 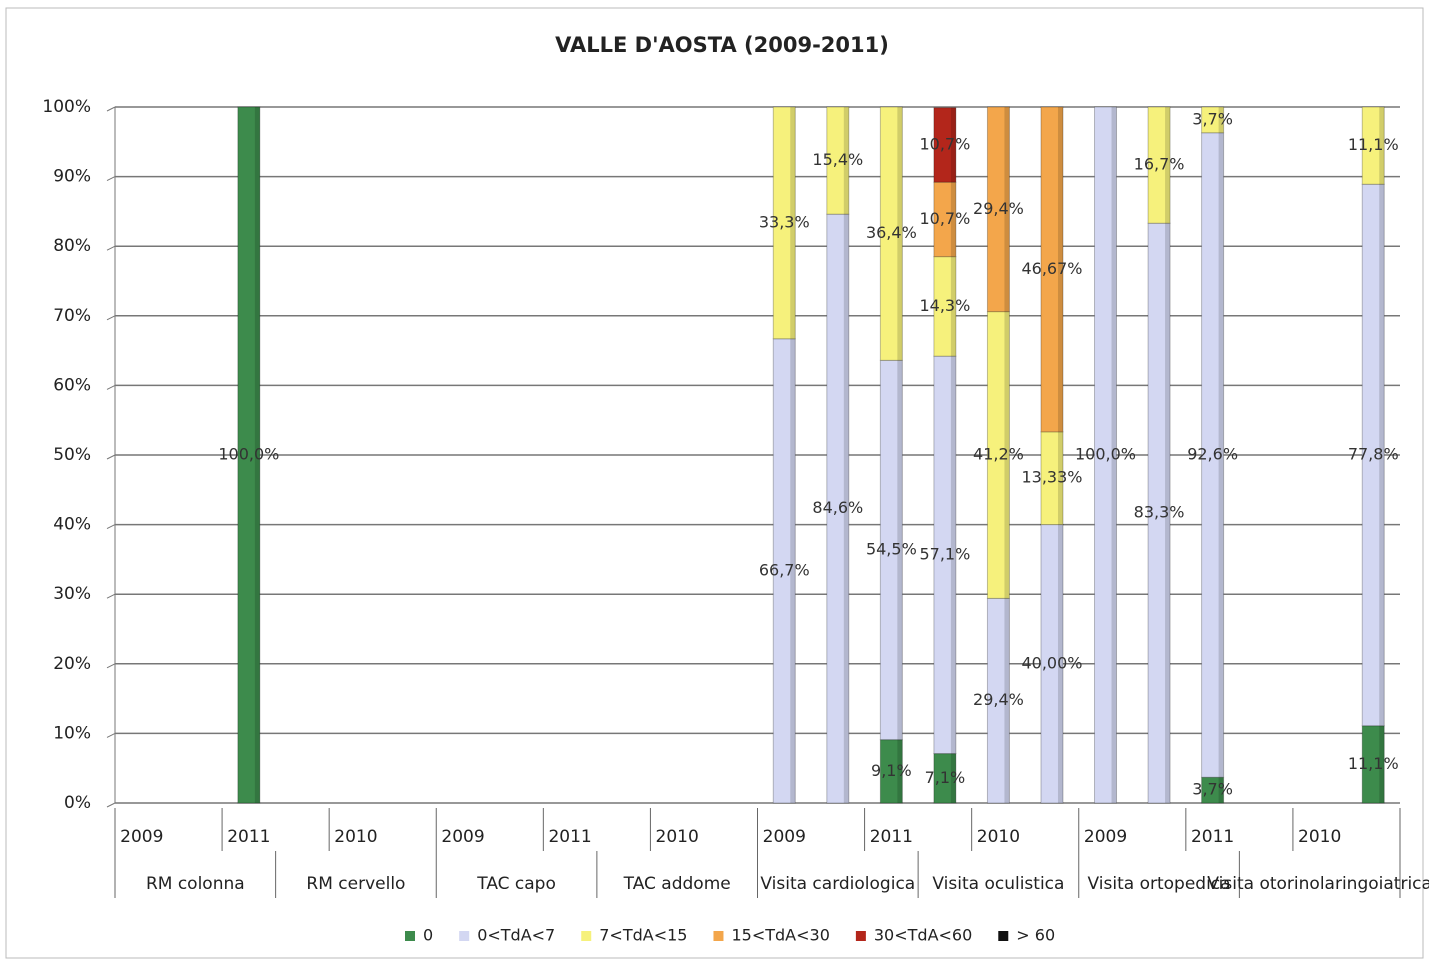 What do you see at coordinates (643, 935) in the screenshot?
I see `legend-label: 7<TdA<15` at bounding box center [643, 935].